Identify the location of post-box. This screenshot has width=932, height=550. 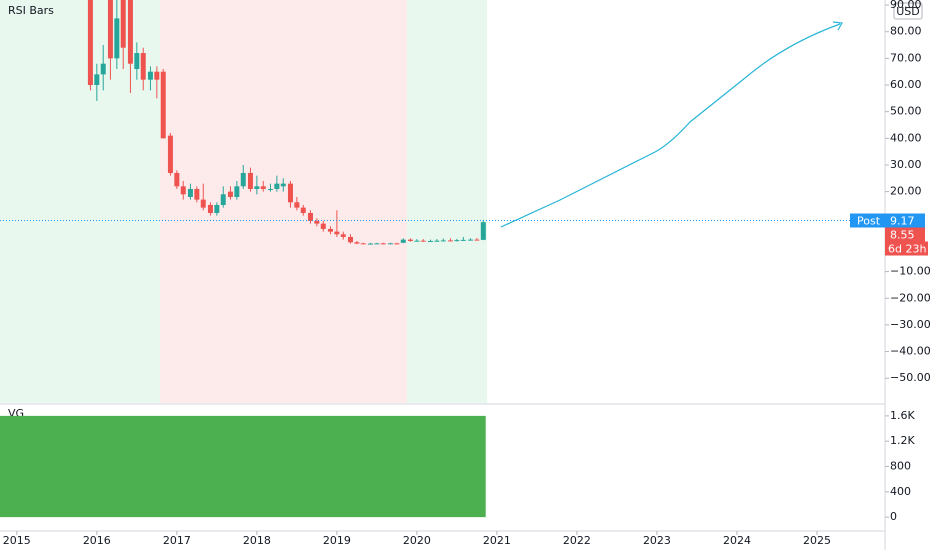
(867, 220).